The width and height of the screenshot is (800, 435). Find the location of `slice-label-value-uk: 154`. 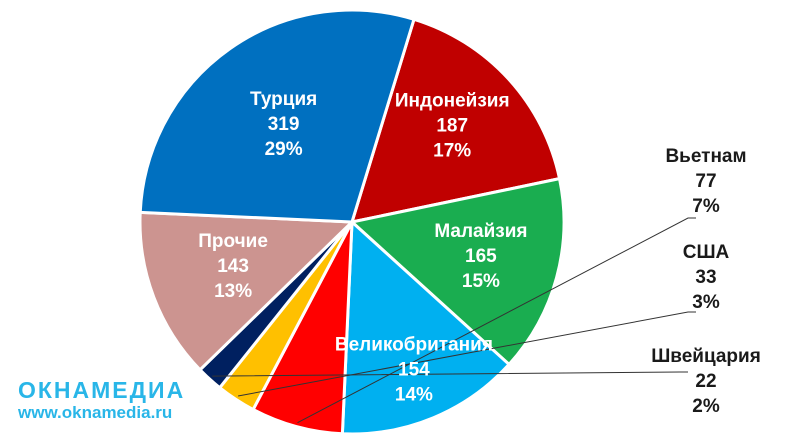

slice-label-value-uk: 154 is located at coordinates (414, 370).